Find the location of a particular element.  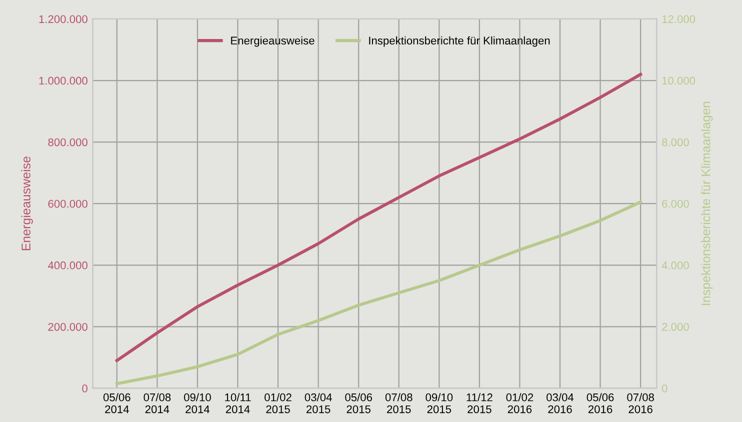

y2-tick-label: 4.000 is located at coordinates (675, 265).